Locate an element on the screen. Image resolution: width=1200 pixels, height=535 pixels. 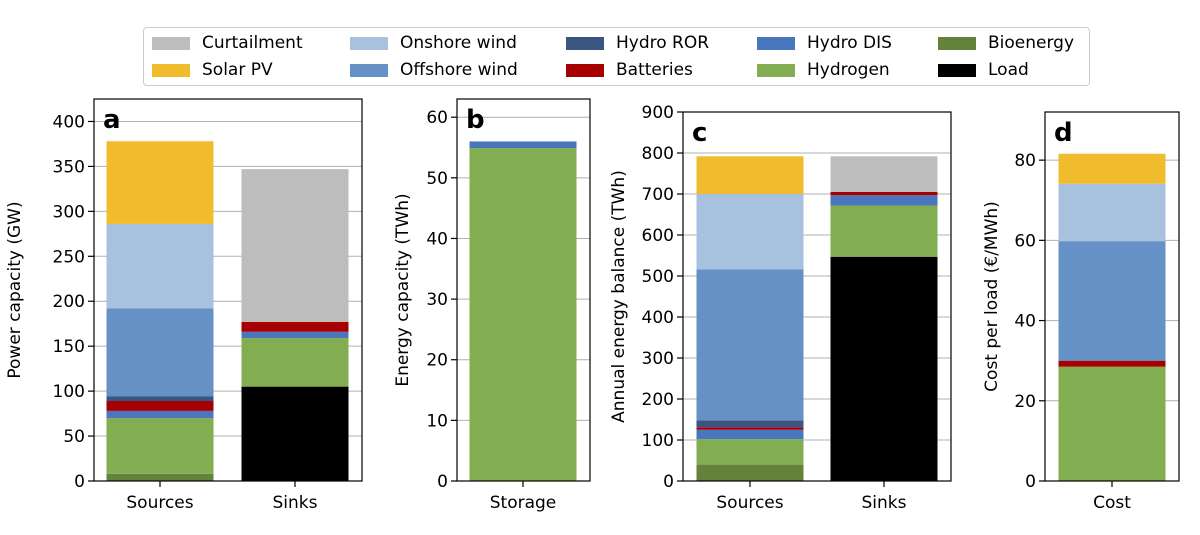
y-tick-label: 60 is located at coordinates (437, 118).